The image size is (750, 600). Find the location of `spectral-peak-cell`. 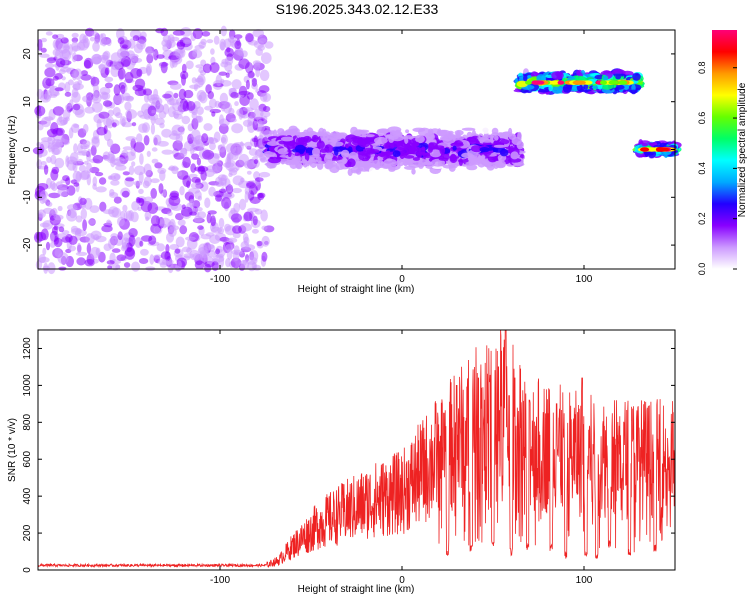

spectral-peak-cell is located at coordinates (538, 82).